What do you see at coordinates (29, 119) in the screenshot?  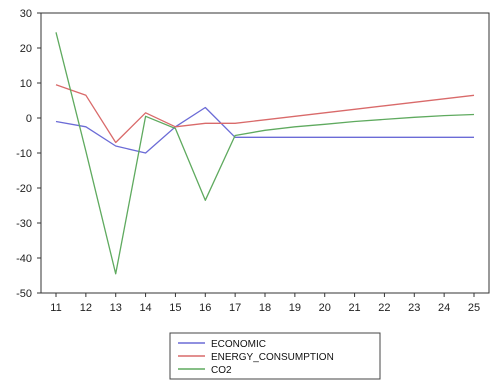 I see `y-tick-label: 0` at bounding box center [29, 119].